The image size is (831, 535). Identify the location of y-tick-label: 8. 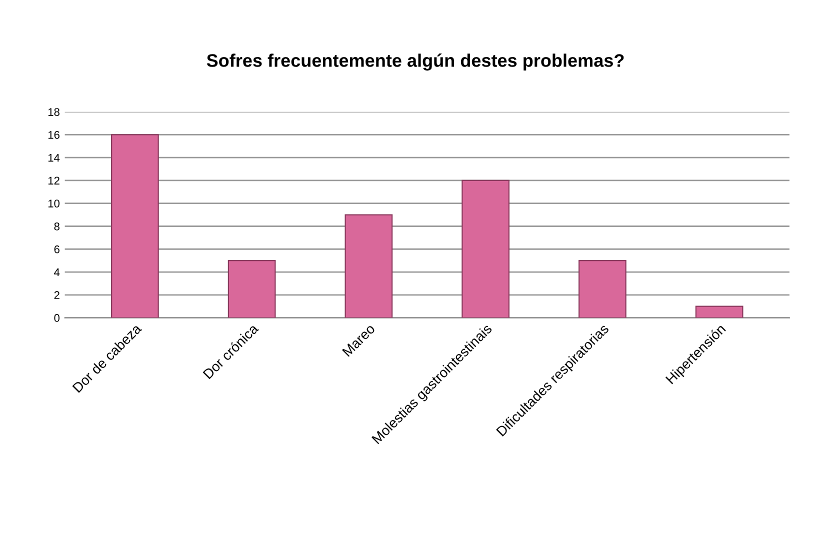
(57, 226).